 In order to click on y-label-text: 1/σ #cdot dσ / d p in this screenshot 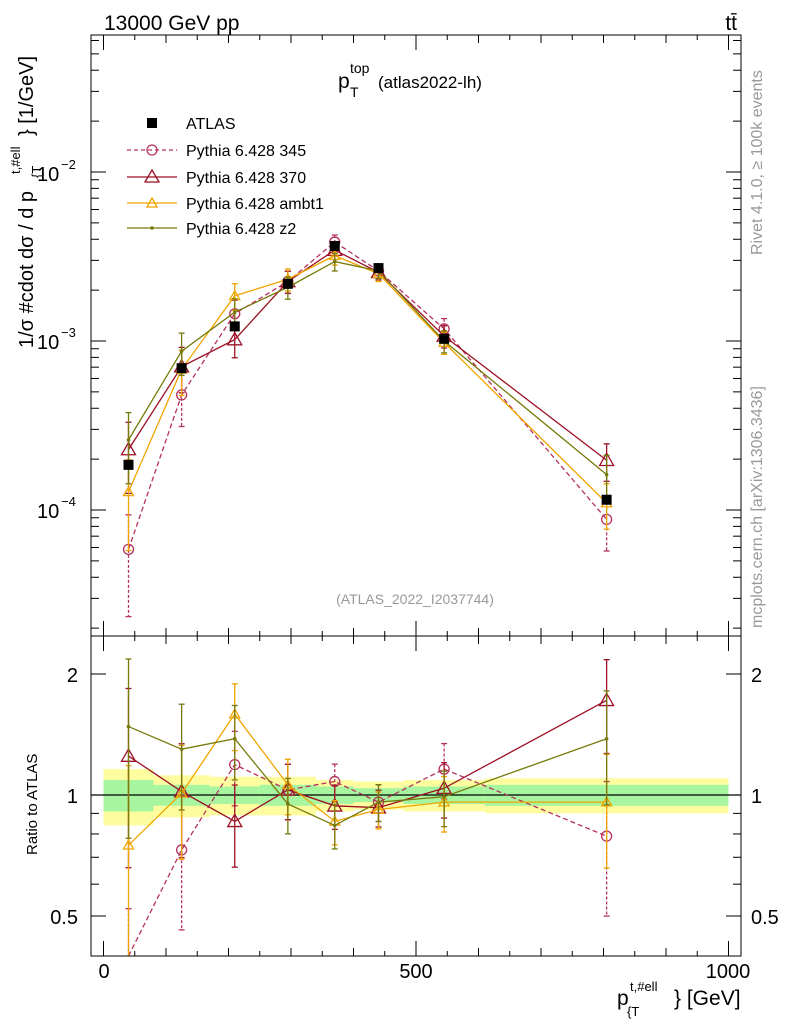, I will do `click(27, 269)`.